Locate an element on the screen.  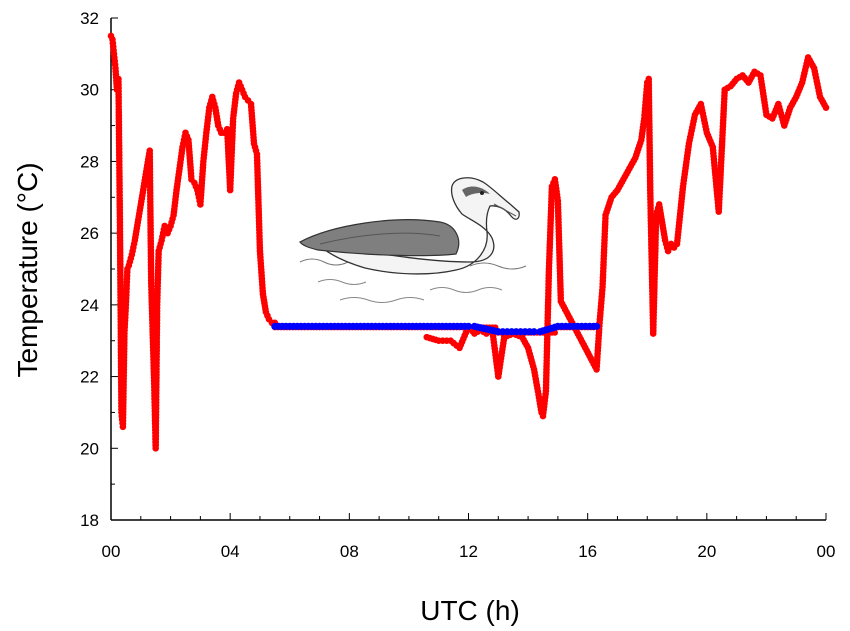
x-tick-label: 16 is located at coordinates (587, 551).